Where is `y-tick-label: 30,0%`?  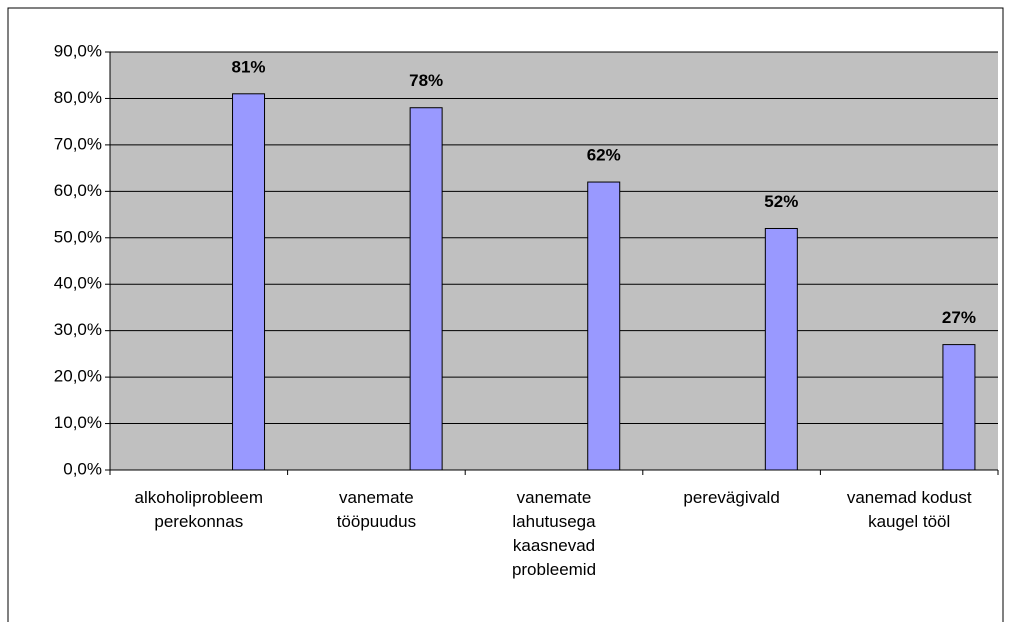
y-tick-label: 30,0% is located at coordinates (78, 329).